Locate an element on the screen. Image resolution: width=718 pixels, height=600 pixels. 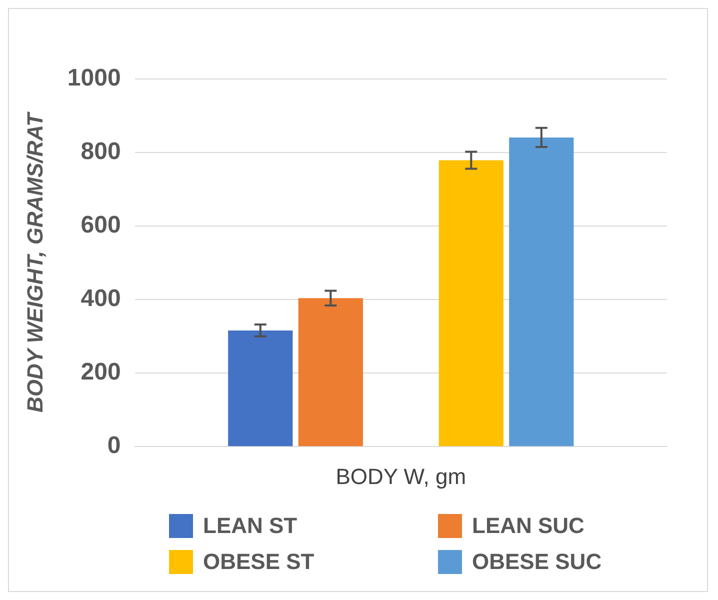
legend-label: OBESE SUC is located at coordinates (537, 562).